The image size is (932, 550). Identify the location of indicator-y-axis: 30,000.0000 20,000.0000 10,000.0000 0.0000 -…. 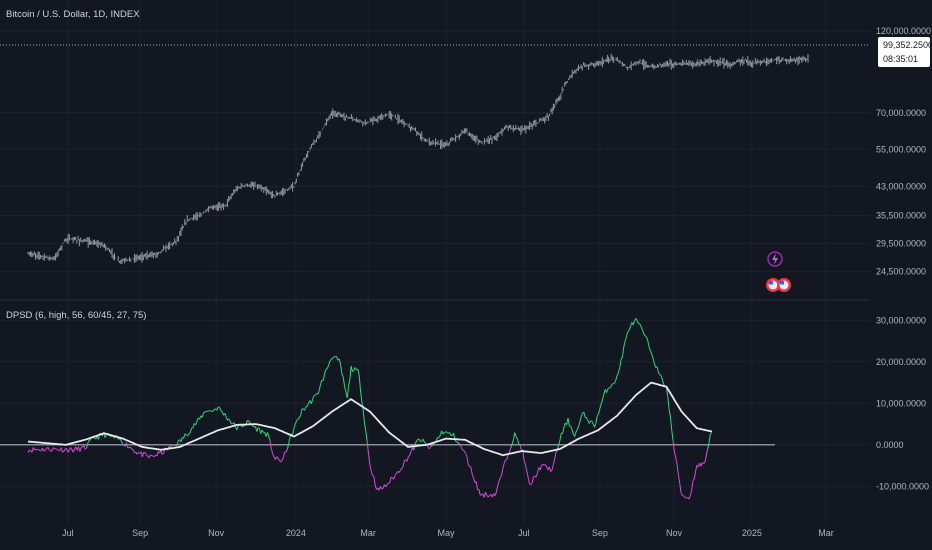
(902, 403).